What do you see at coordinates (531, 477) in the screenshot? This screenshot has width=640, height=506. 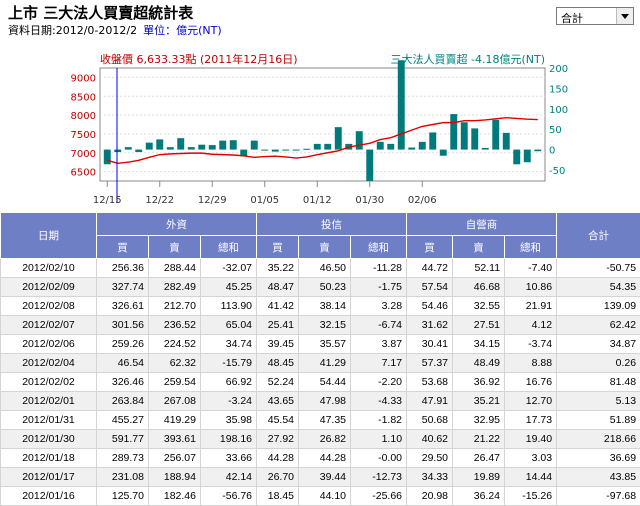 I see `row-value: 14.44` at bounding box center [531, 477].